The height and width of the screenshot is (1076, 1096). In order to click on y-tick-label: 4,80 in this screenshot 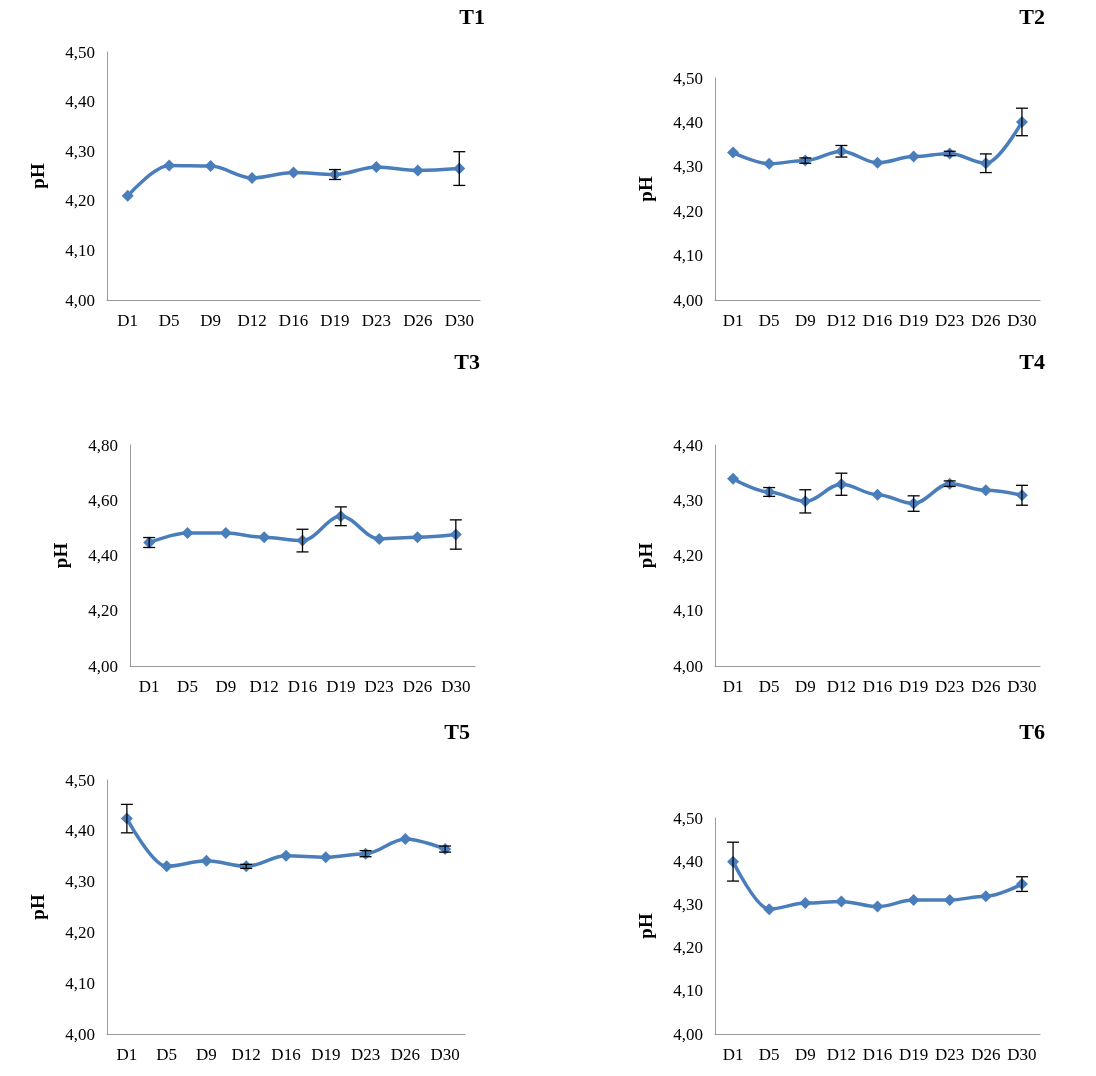, I will do `click(103, 445)`.